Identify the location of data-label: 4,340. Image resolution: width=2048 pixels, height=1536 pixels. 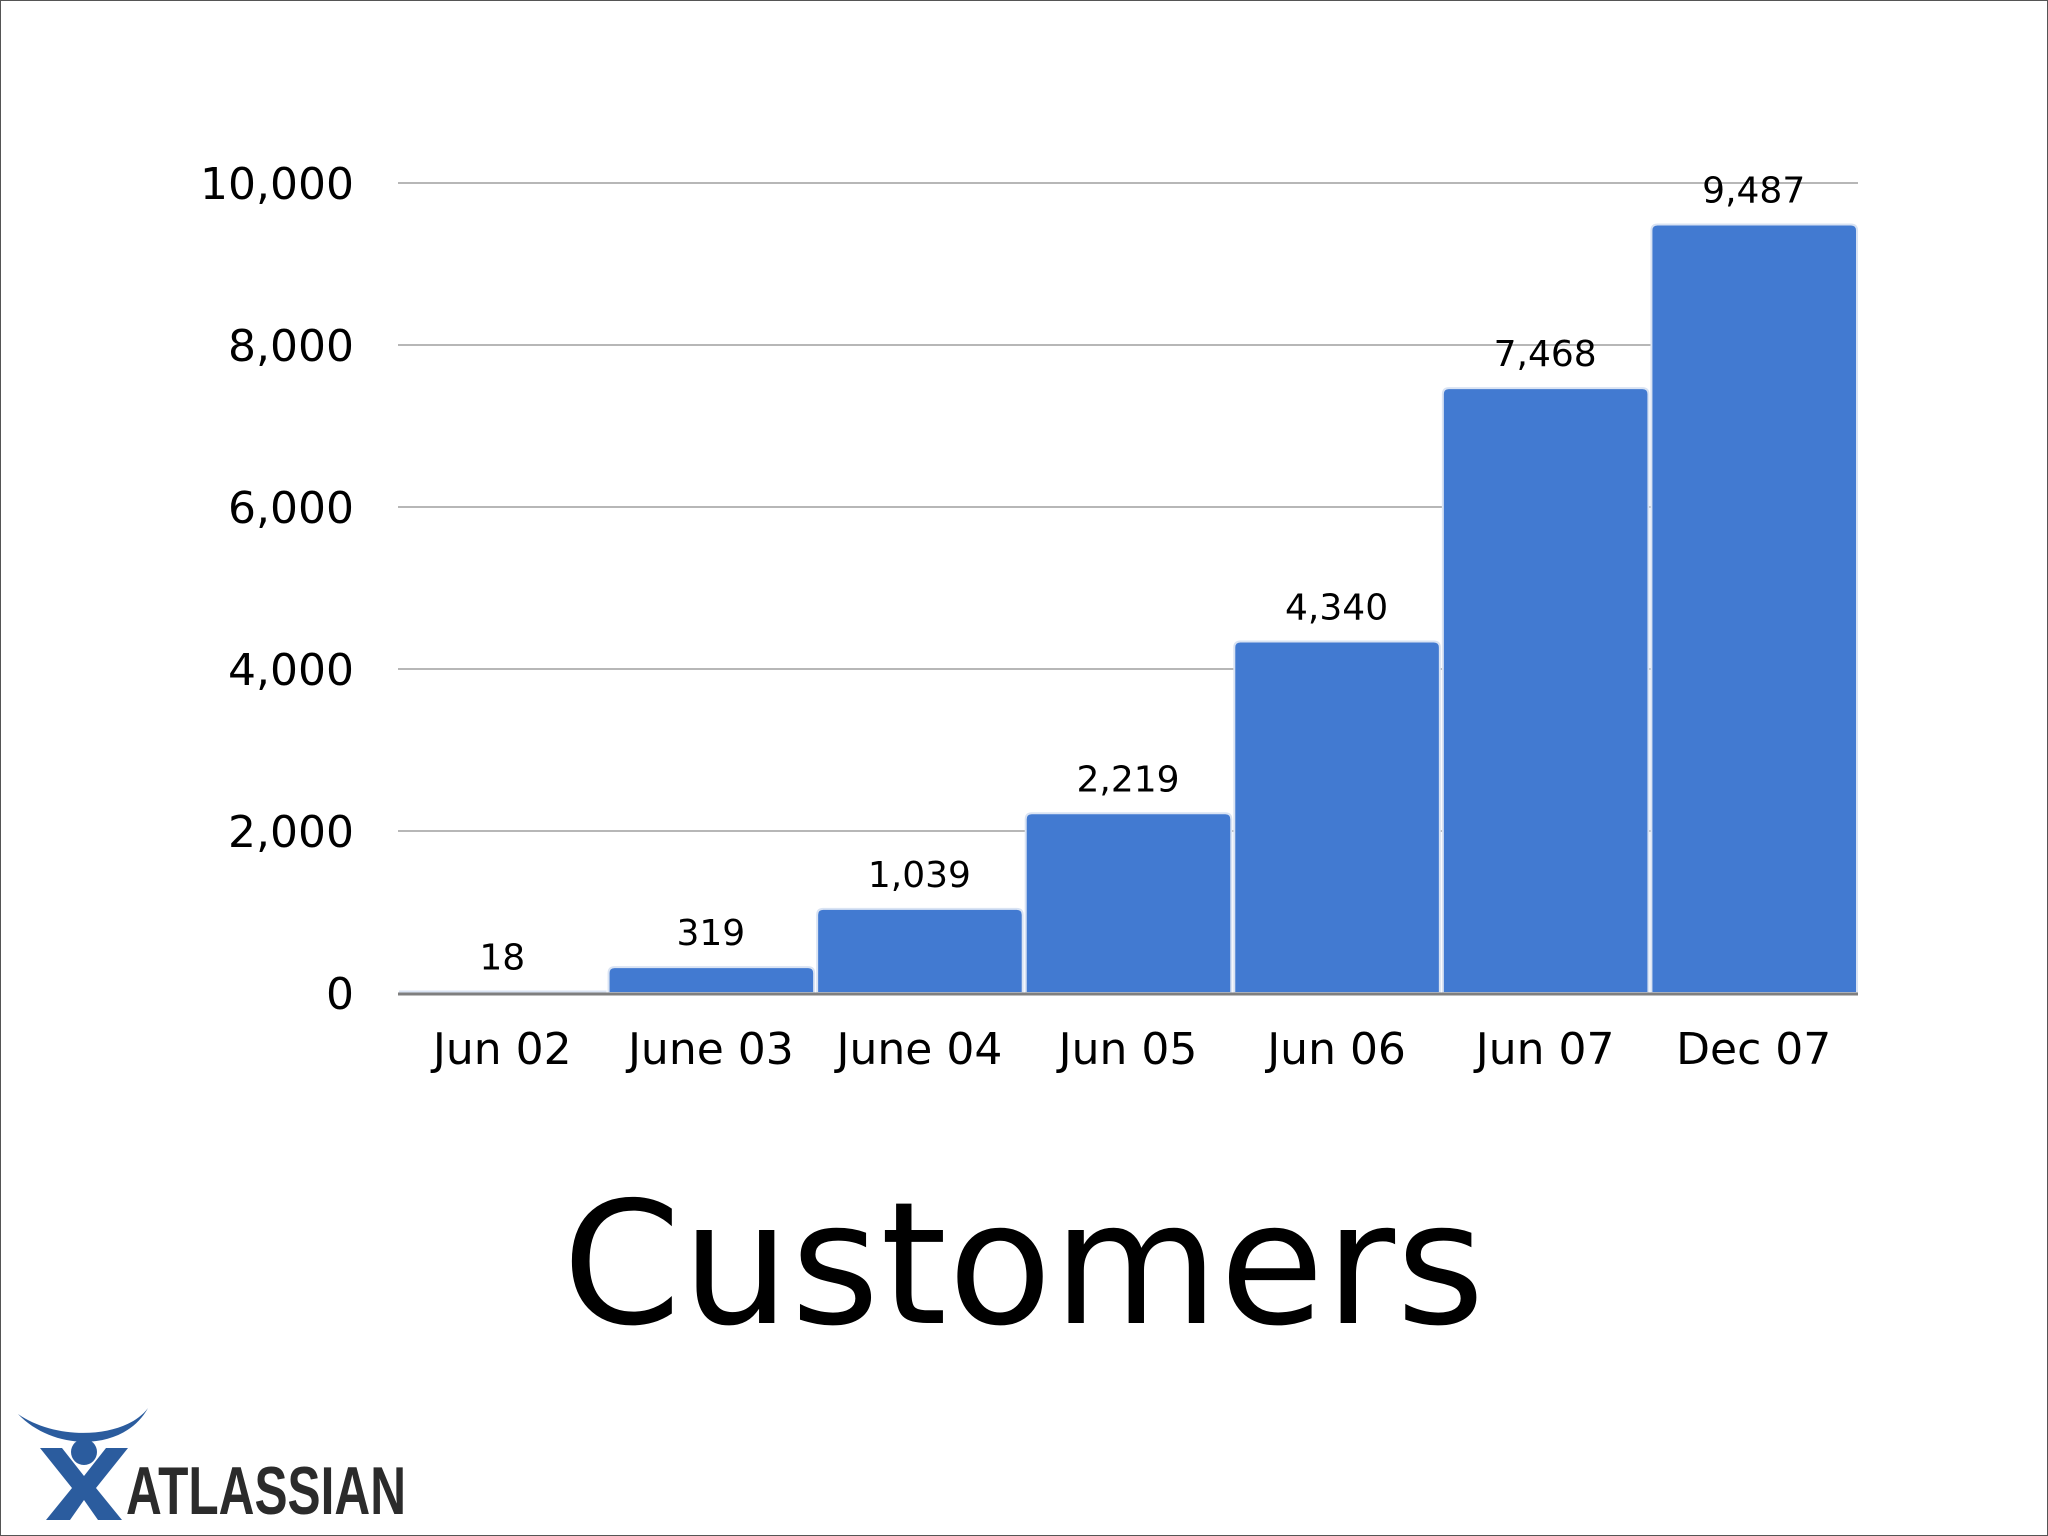
(1336, 607).